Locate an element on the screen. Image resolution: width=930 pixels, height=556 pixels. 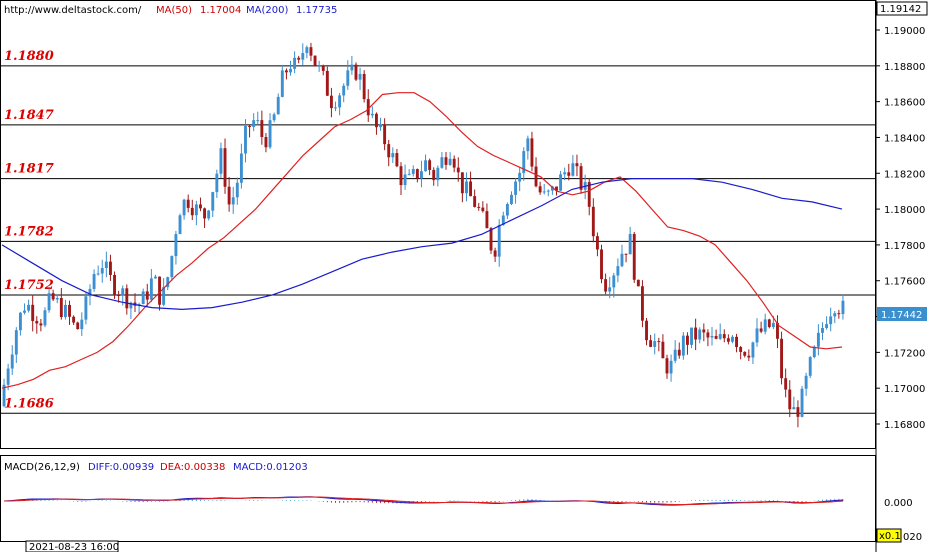
ma50-value: 1.17004 is located at coordinates (220, 10).